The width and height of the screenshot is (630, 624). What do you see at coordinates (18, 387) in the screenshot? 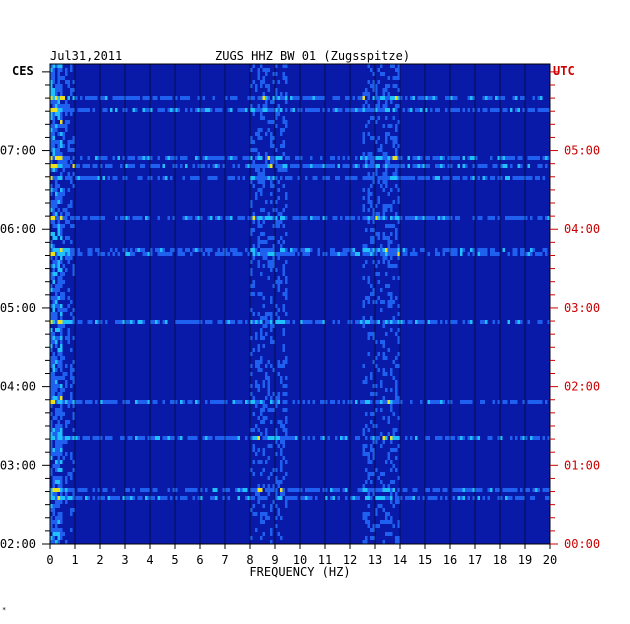
I see `y-left-tick-label: 04:00` at bounding box center [18, 387].